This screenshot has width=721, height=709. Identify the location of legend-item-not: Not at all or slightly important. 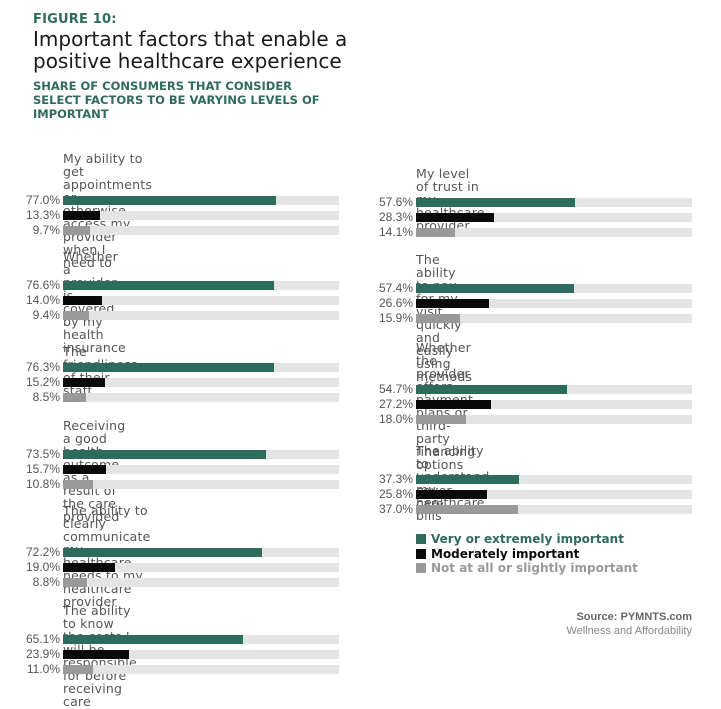
(527, 568).